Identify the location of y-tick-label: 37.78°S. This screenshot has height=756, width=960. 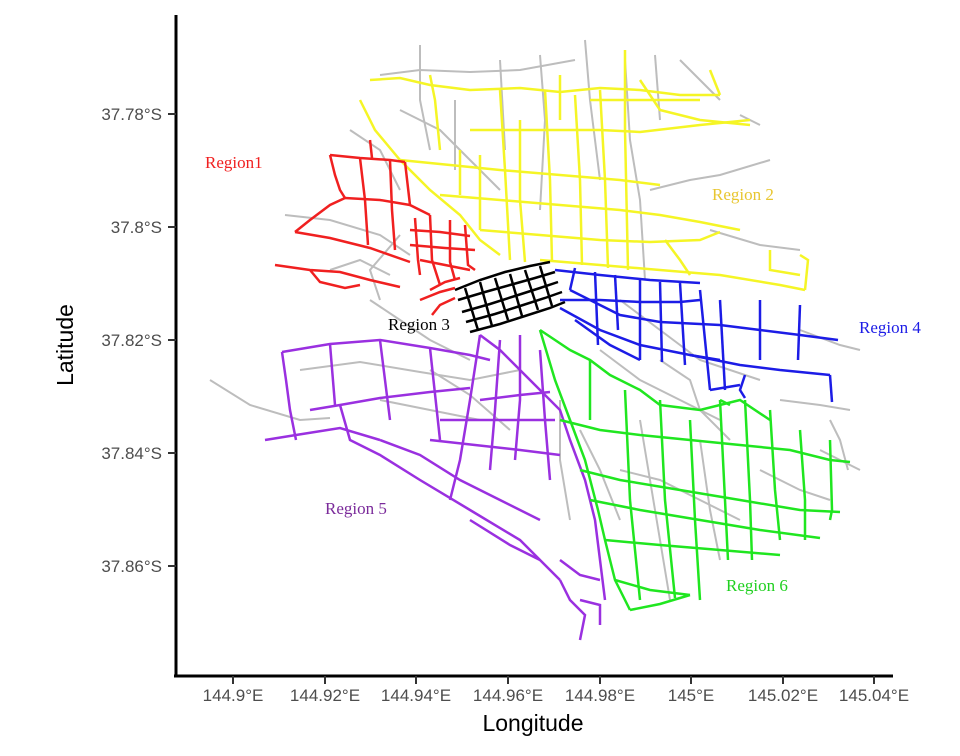
(131, 114).